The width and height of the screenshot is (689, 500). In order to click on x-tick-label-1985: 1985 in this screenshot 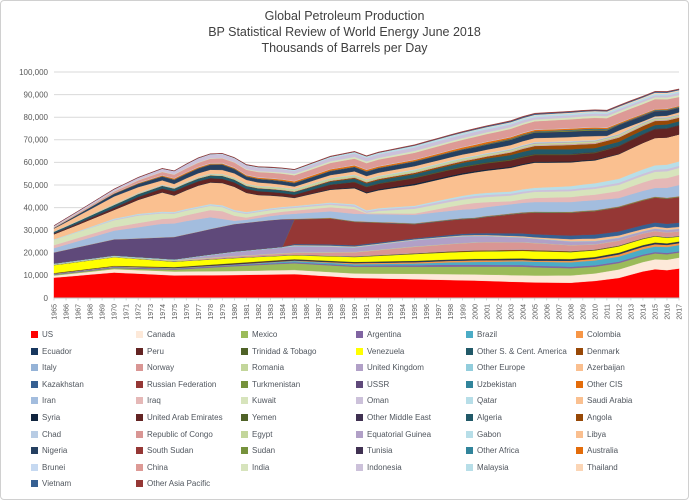, I will do `click(295, 312)`.